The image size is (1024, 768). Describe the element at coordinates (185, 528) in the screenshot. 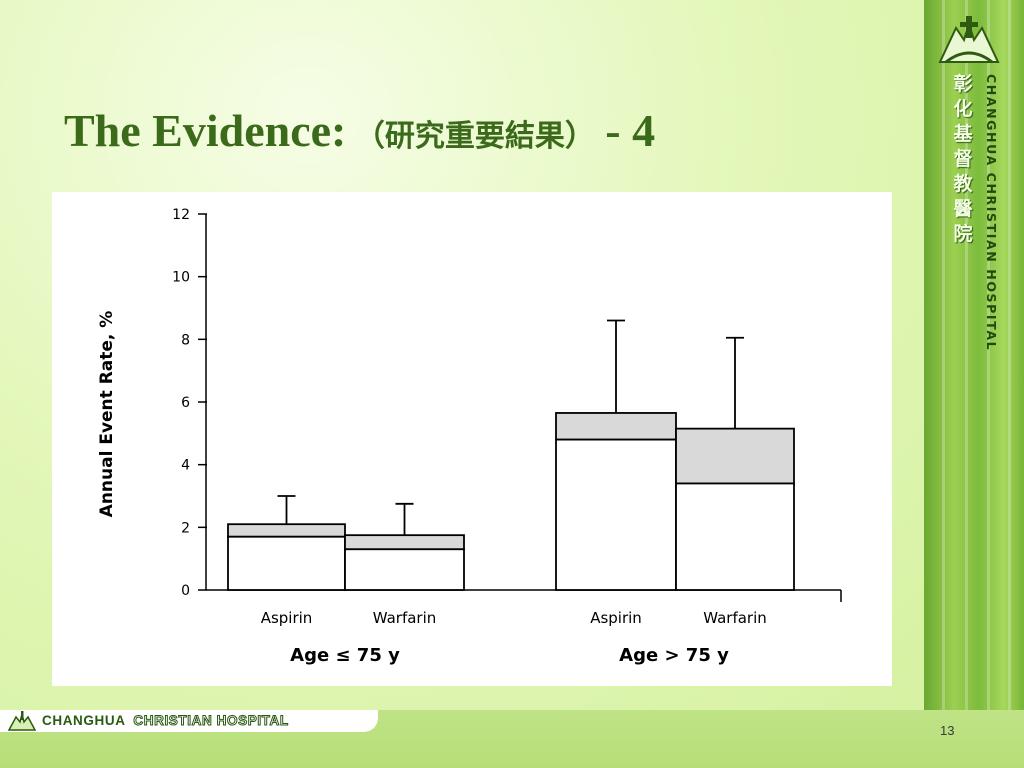

I see `y-tick-label: 2` at that location.